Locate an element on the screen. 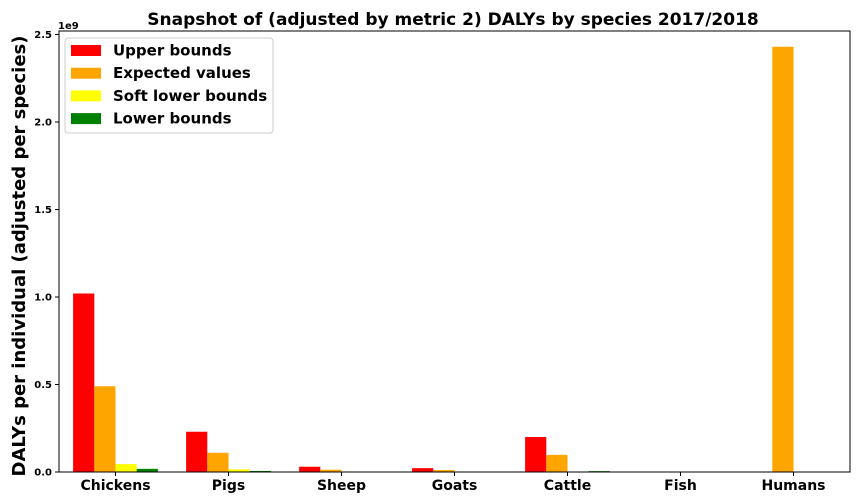 Image resolution: width=864 pixels, height=504 pixels. y-tick-label: 1.5 is located at coordinates (43, 210).